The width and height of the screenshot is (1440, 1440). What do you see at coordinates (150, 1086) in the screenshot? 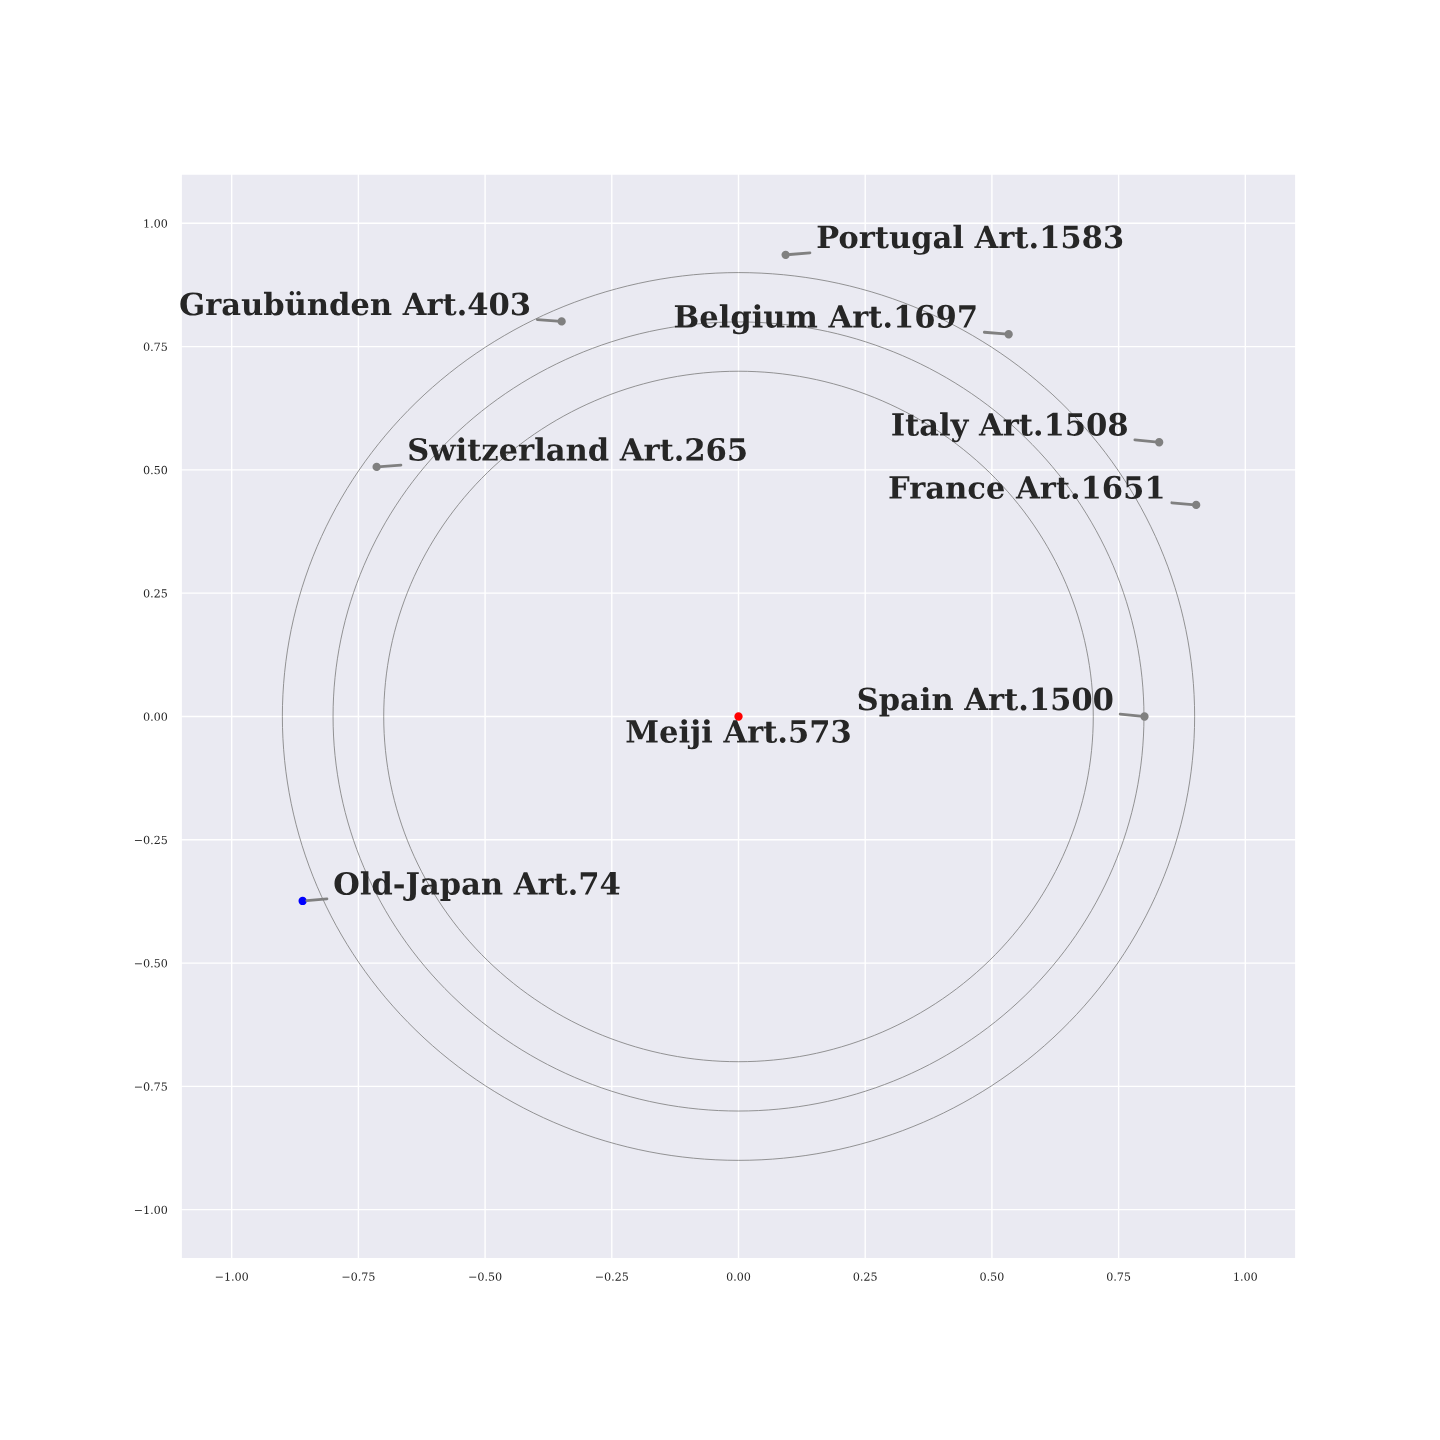
I see `y-tick-label: −0.75` at bounding box center [150, 1086].